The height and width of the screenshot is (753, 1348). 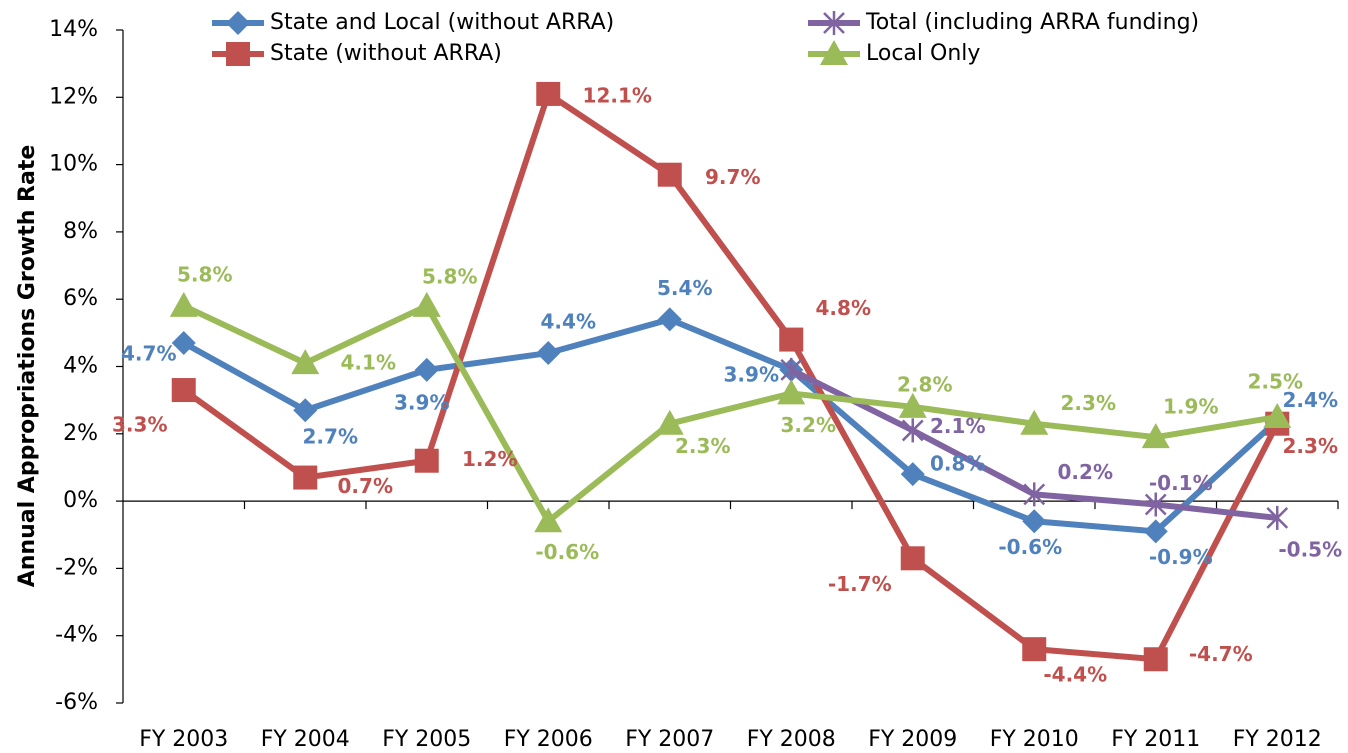 I want to click on x-tick-label: FY 2010, so click(x=1034, y=739).